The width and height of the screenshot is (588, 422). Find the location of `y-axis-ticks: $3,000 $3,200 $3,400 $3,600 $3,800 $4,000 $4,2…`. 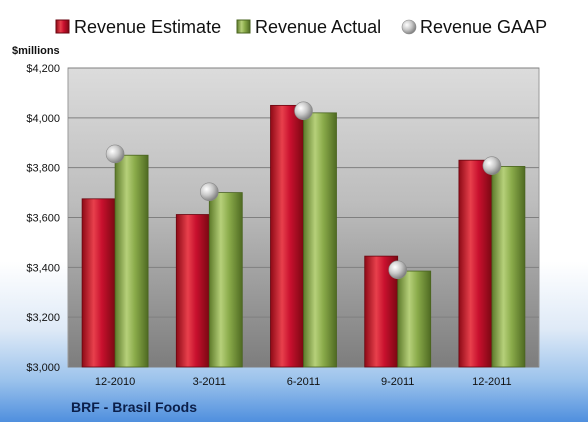

y-axis-ticks: $3,000 $3,200 $3,400 $3,600 $3,800 $4,000 $4,2… is located at coordinates (43, 218).